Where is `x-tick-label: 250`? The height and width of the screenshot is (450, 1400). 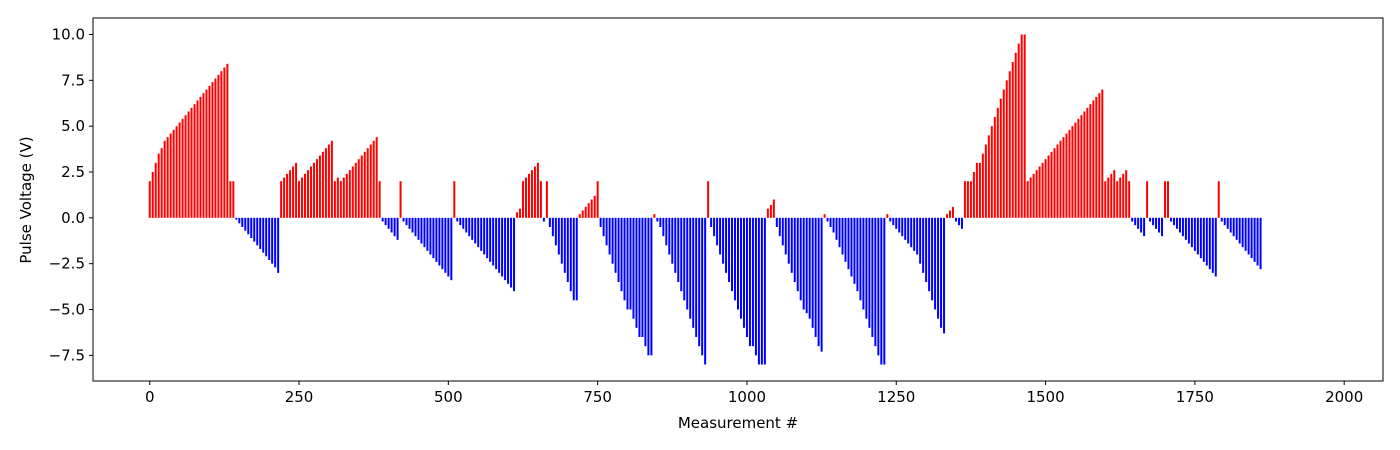 x-tick-label: 250 is located at coordinates (299, 397).